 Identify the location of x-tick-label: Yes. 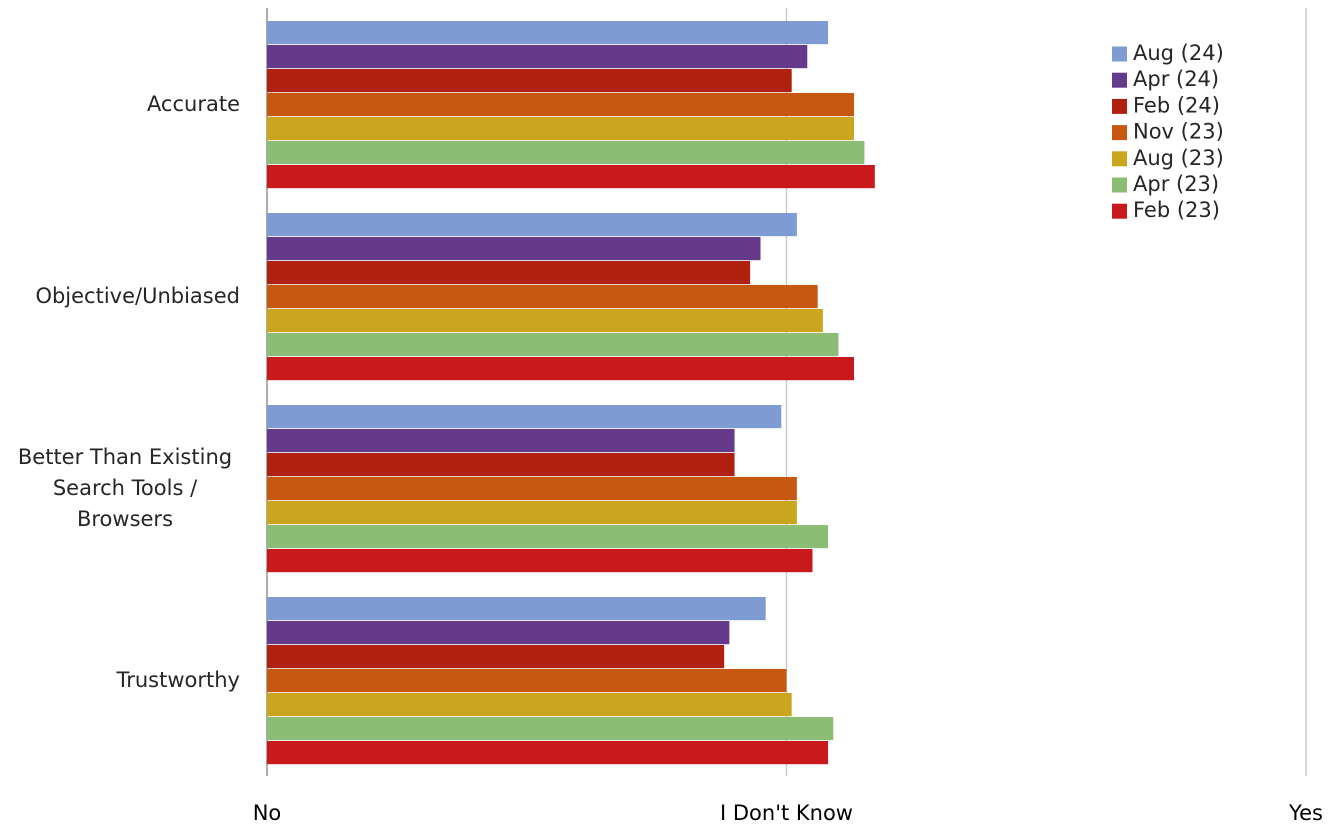
(1305, 813).